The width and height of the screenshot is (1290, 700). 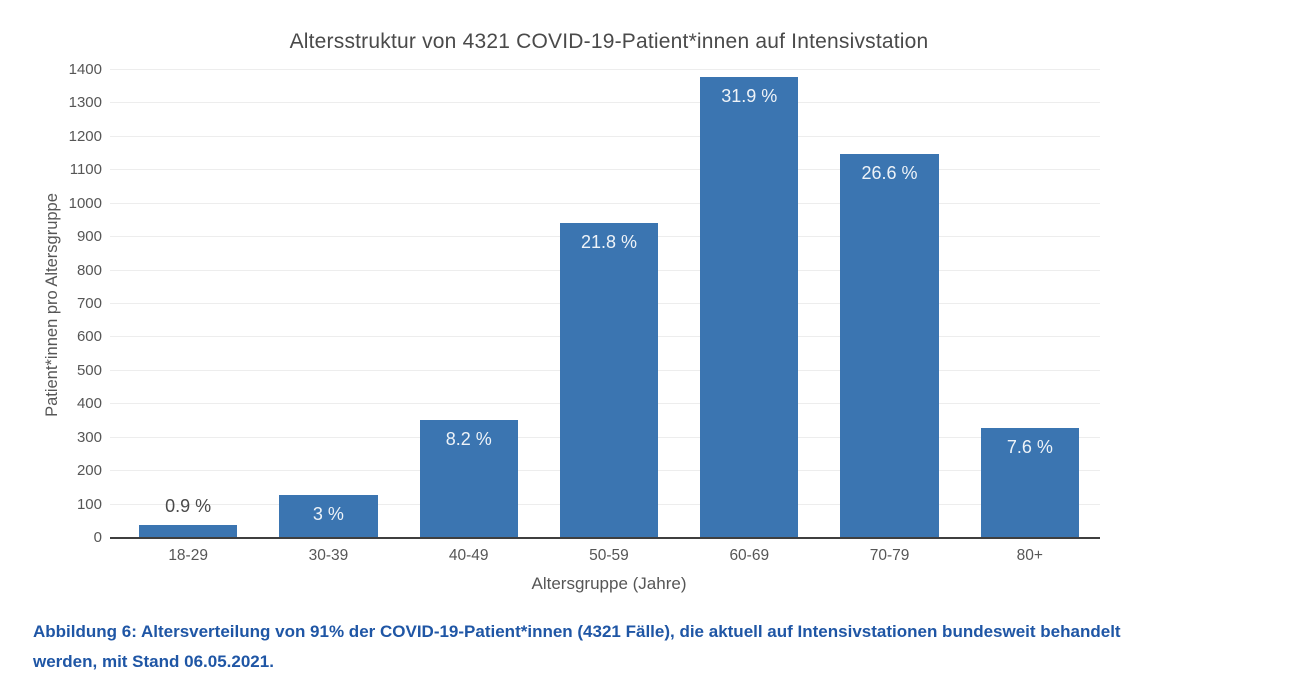 I want to click on bar: 31.9 %, so click(x=749, y=307).